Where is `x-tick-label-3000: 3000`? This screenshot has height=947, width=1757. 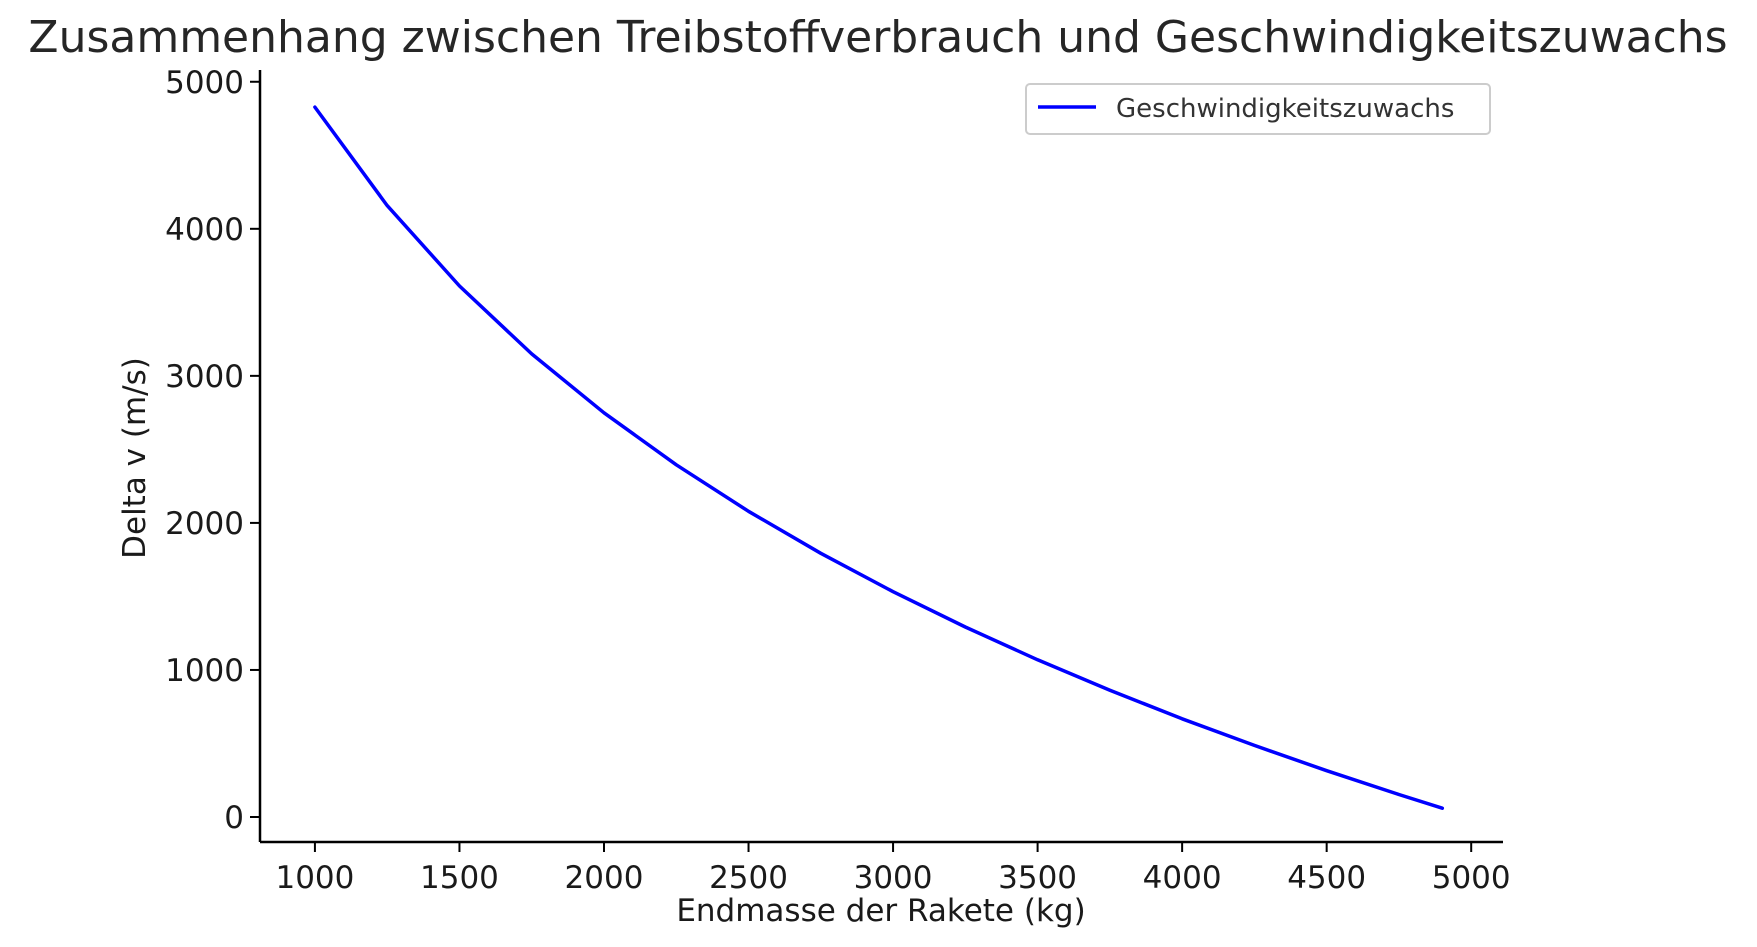 x-tick-label-3000: 3000 is located at coordinates (893, 878).